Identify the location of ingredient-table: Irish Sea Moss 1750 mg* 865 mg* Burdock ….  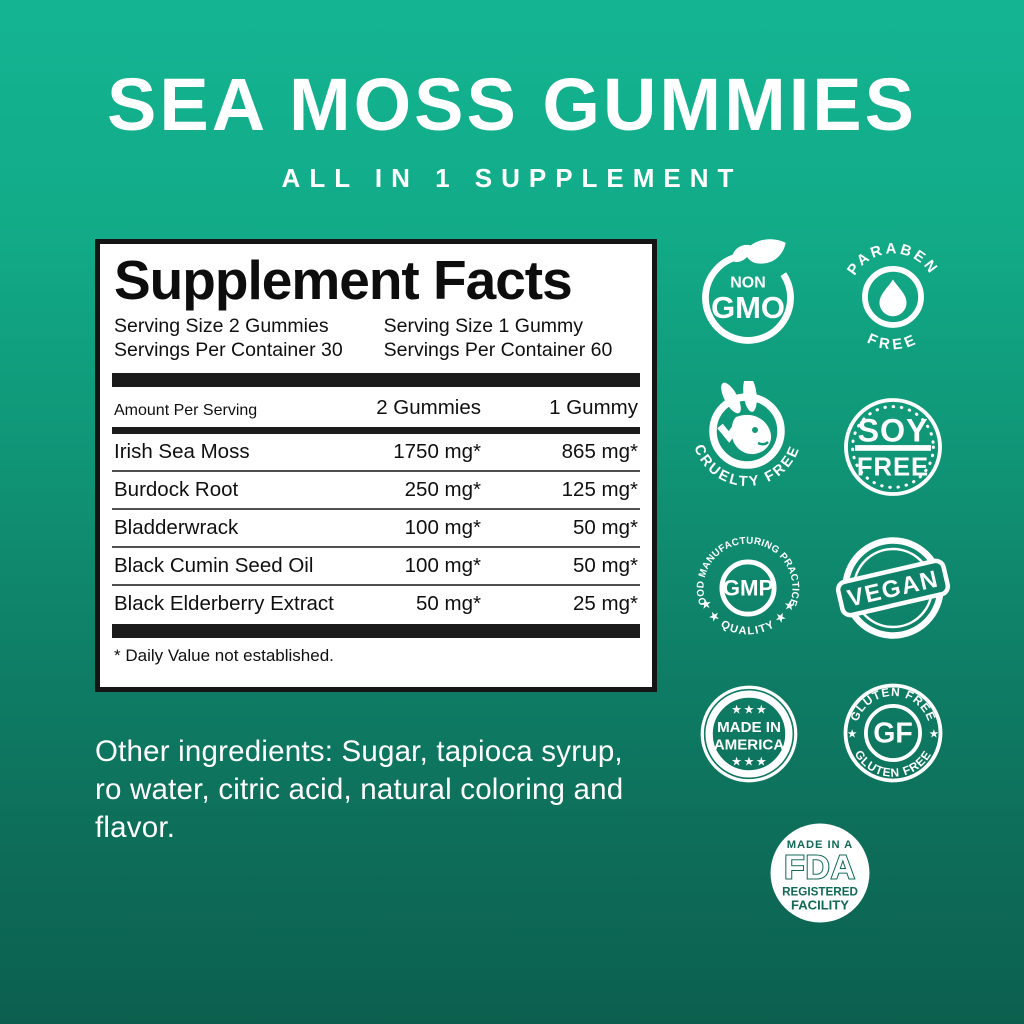
(376, 528).